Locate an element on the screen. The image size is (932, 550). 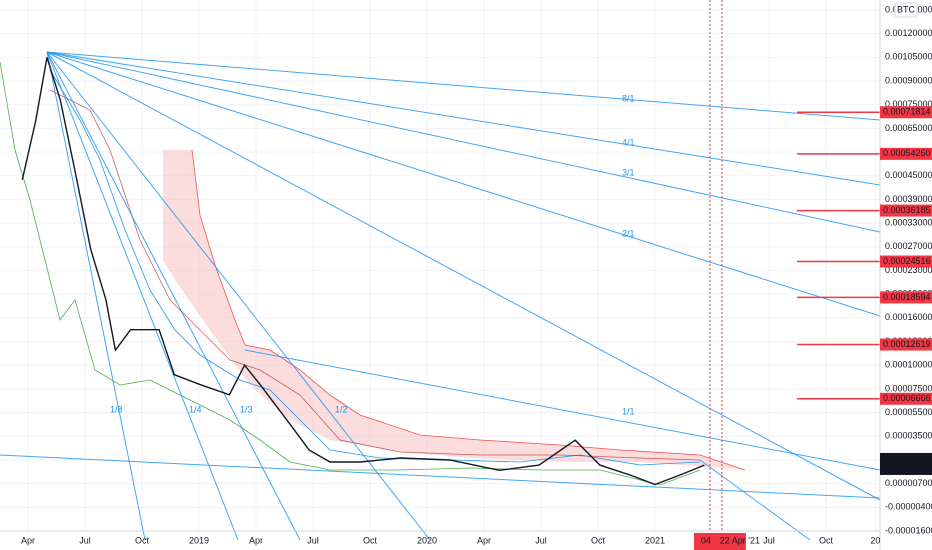
fan-label: 1/1 is located at coordinates (628, 411).